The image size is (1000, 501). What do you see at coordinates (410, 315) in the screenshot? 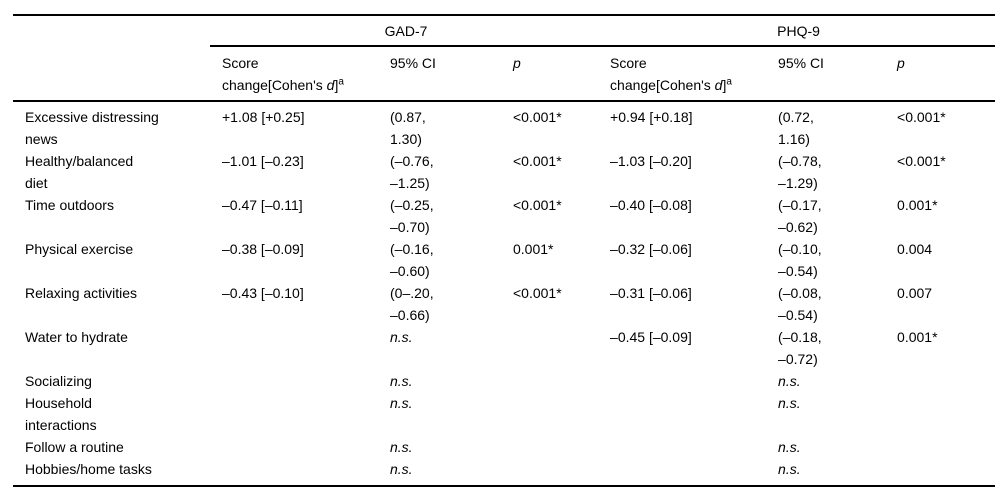
I see `cell-line: –0.66)` at bounding box center [410, 315].